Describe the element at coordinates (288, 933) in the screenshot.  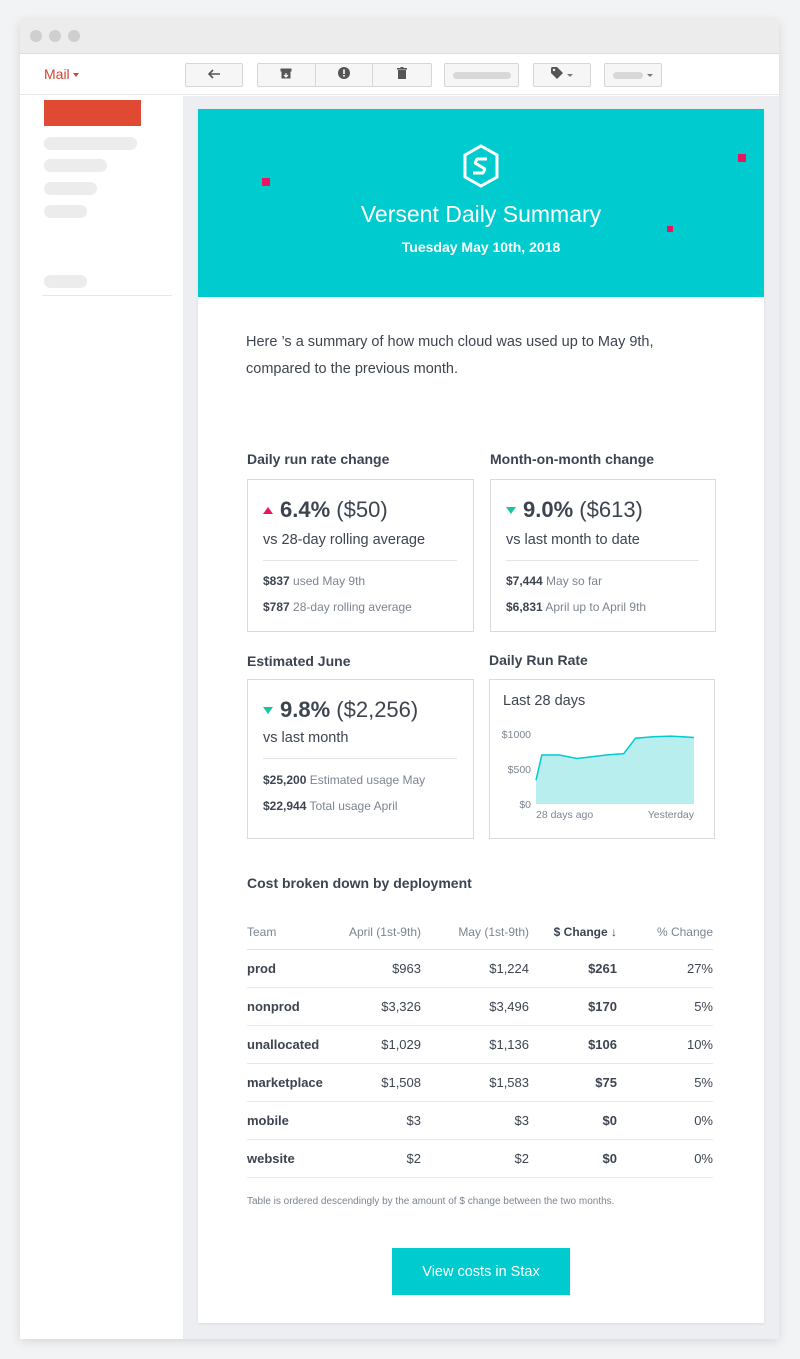
I see `column-header-team: Team` at that location.